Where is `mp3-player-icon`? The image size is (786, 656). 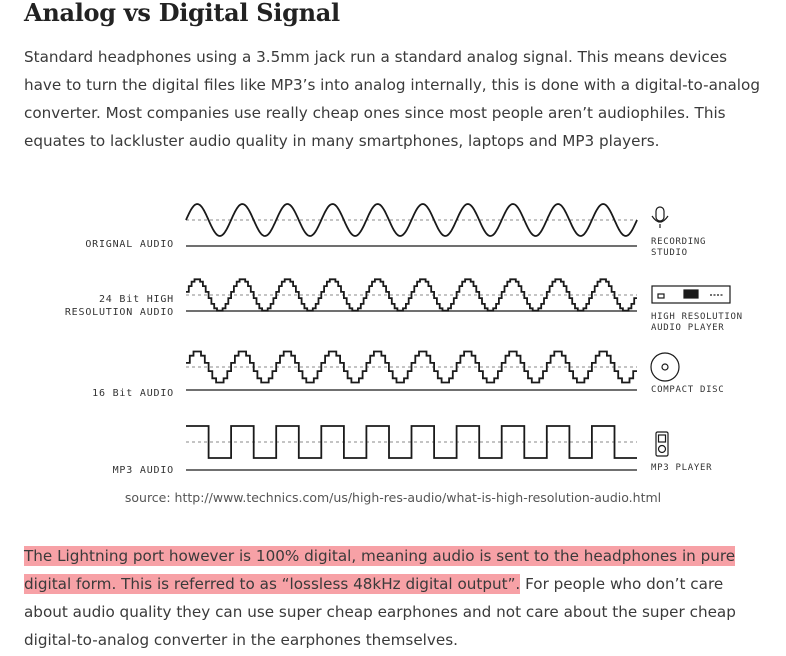
mp3-player-icon is located at coordinates (662, 444).